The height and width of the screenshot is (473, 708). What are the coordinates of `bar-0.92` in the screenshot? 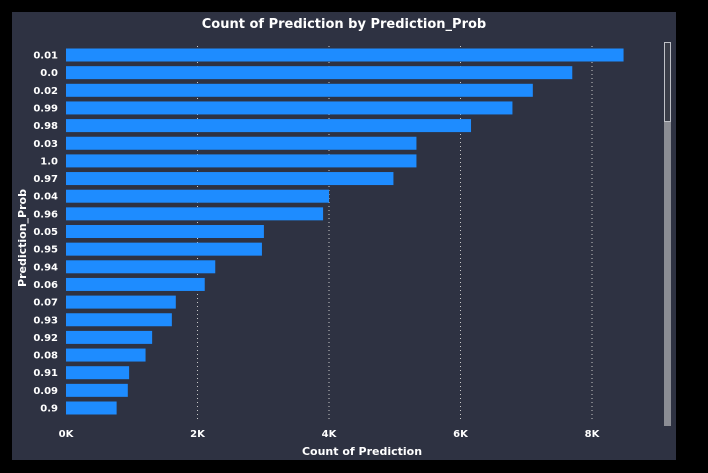 It's located at (109, 337).